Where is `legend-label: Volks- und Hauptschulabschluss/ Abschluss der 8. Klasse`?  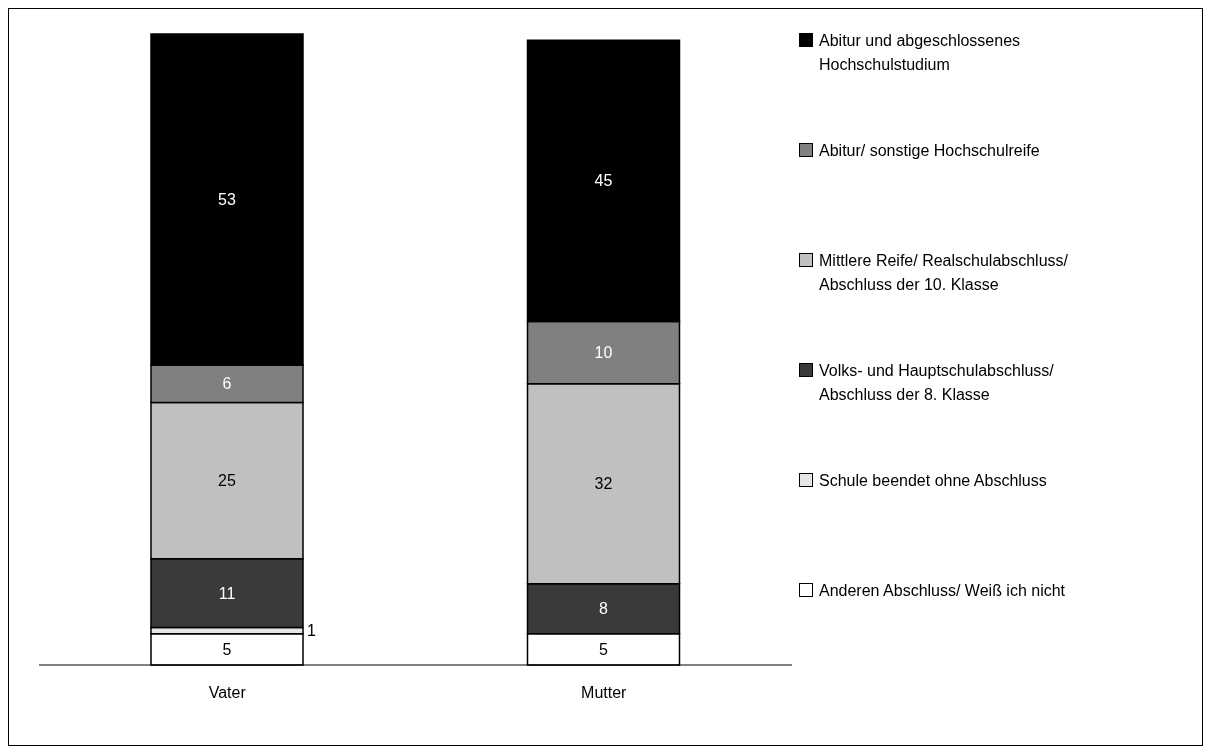 legend-label: Volks- und Hauptschulabschluss/ Abschluss der 8. Klasse is located at coordinates (937, 383).